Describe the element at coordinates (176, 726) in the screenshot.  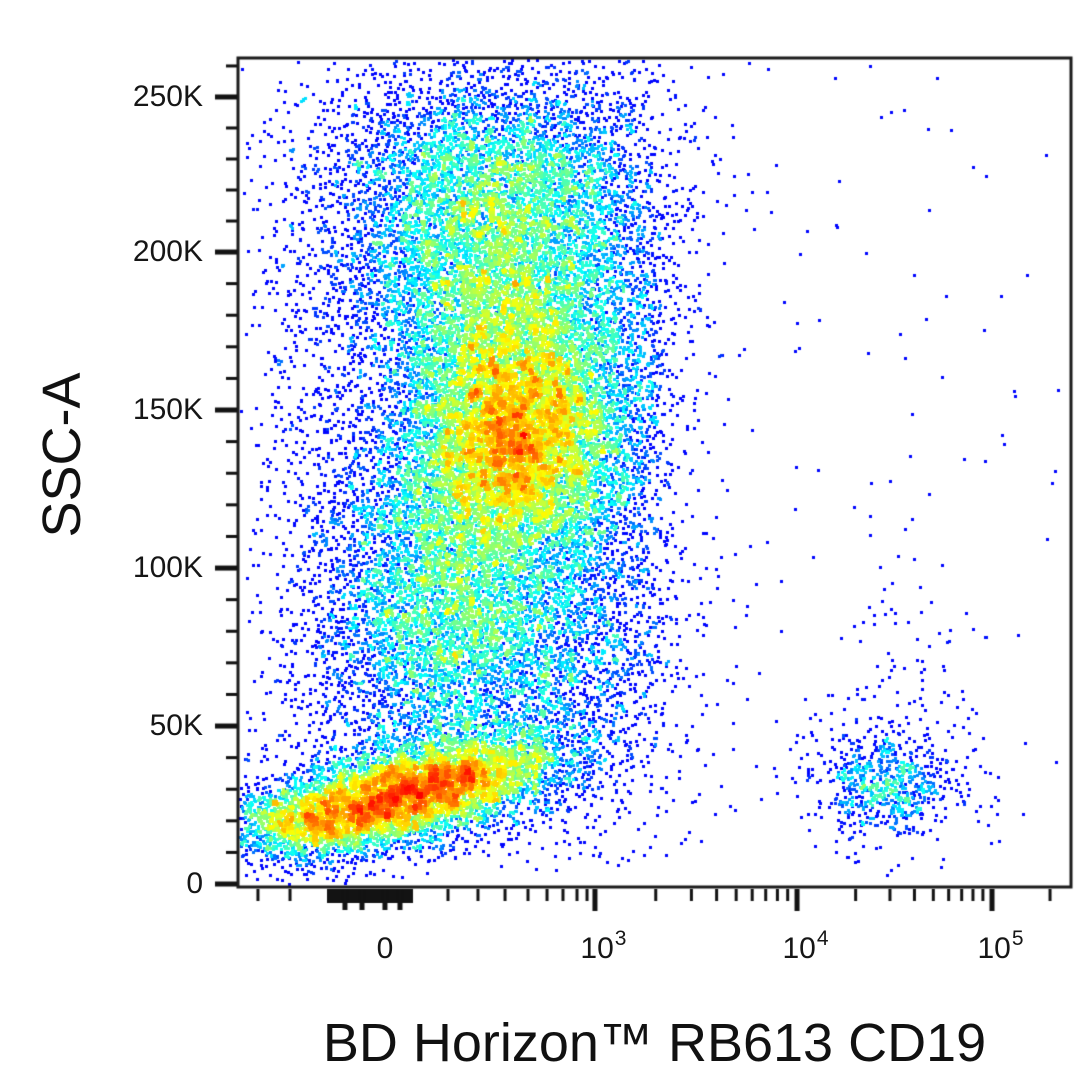
I see `y-tick-label-50k: 50K` at that location.